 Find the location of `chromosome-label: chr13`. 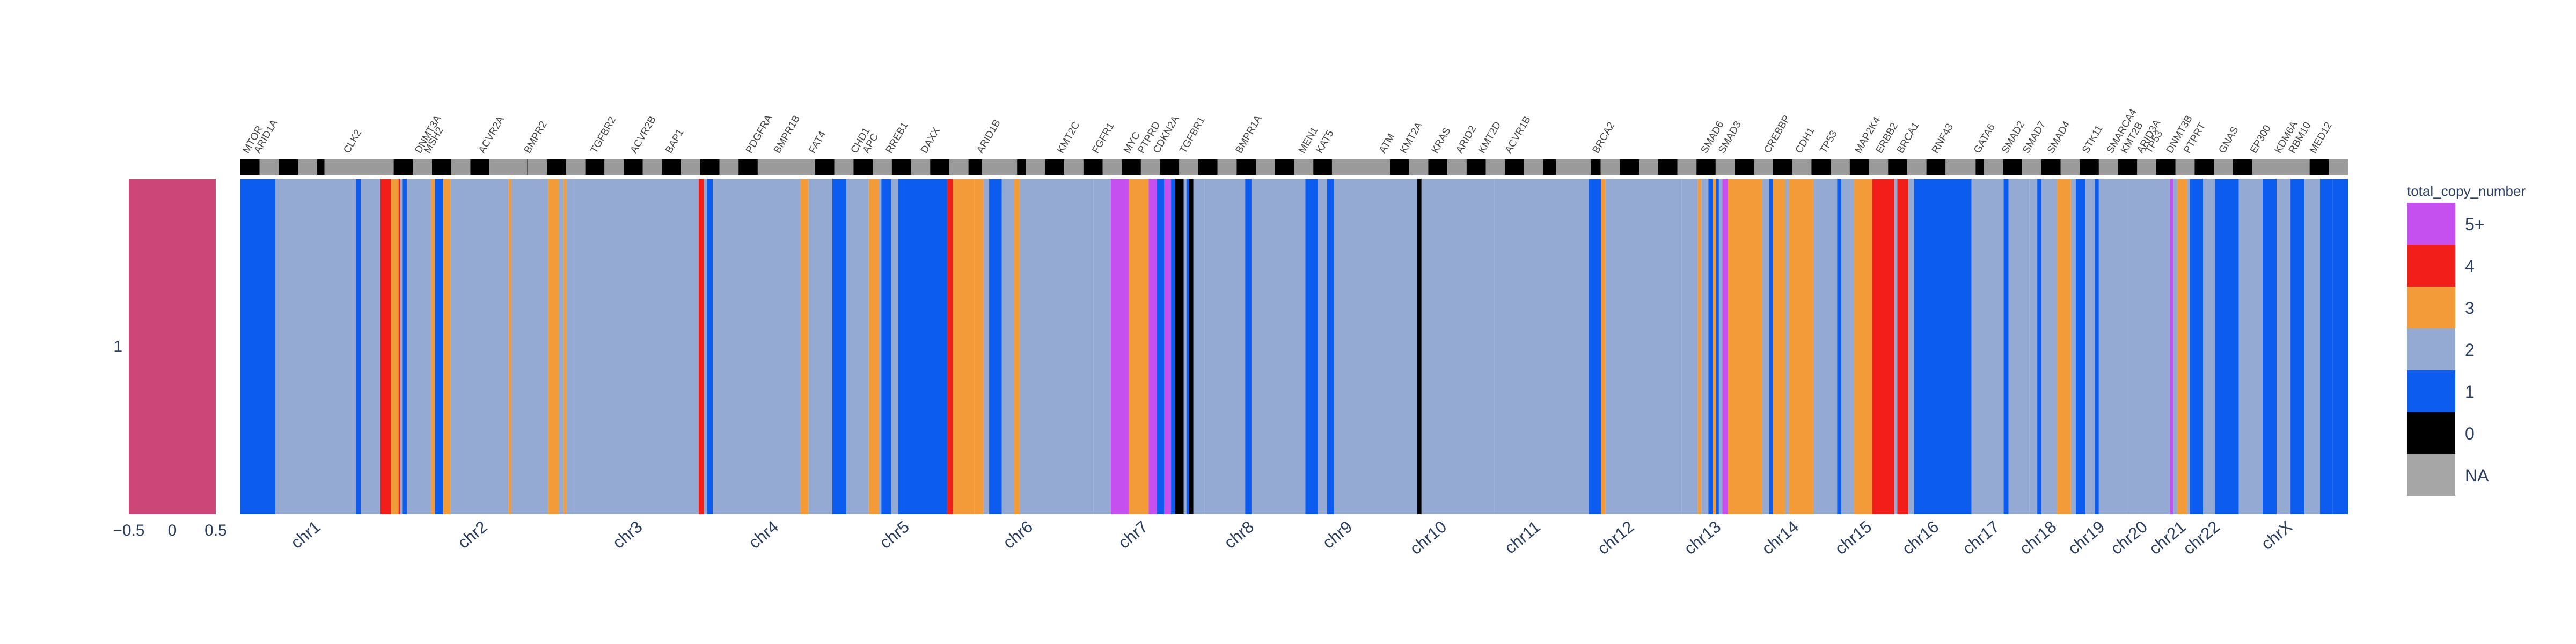

chromosome-label: chr13 is located at coordinates (1702, 538).